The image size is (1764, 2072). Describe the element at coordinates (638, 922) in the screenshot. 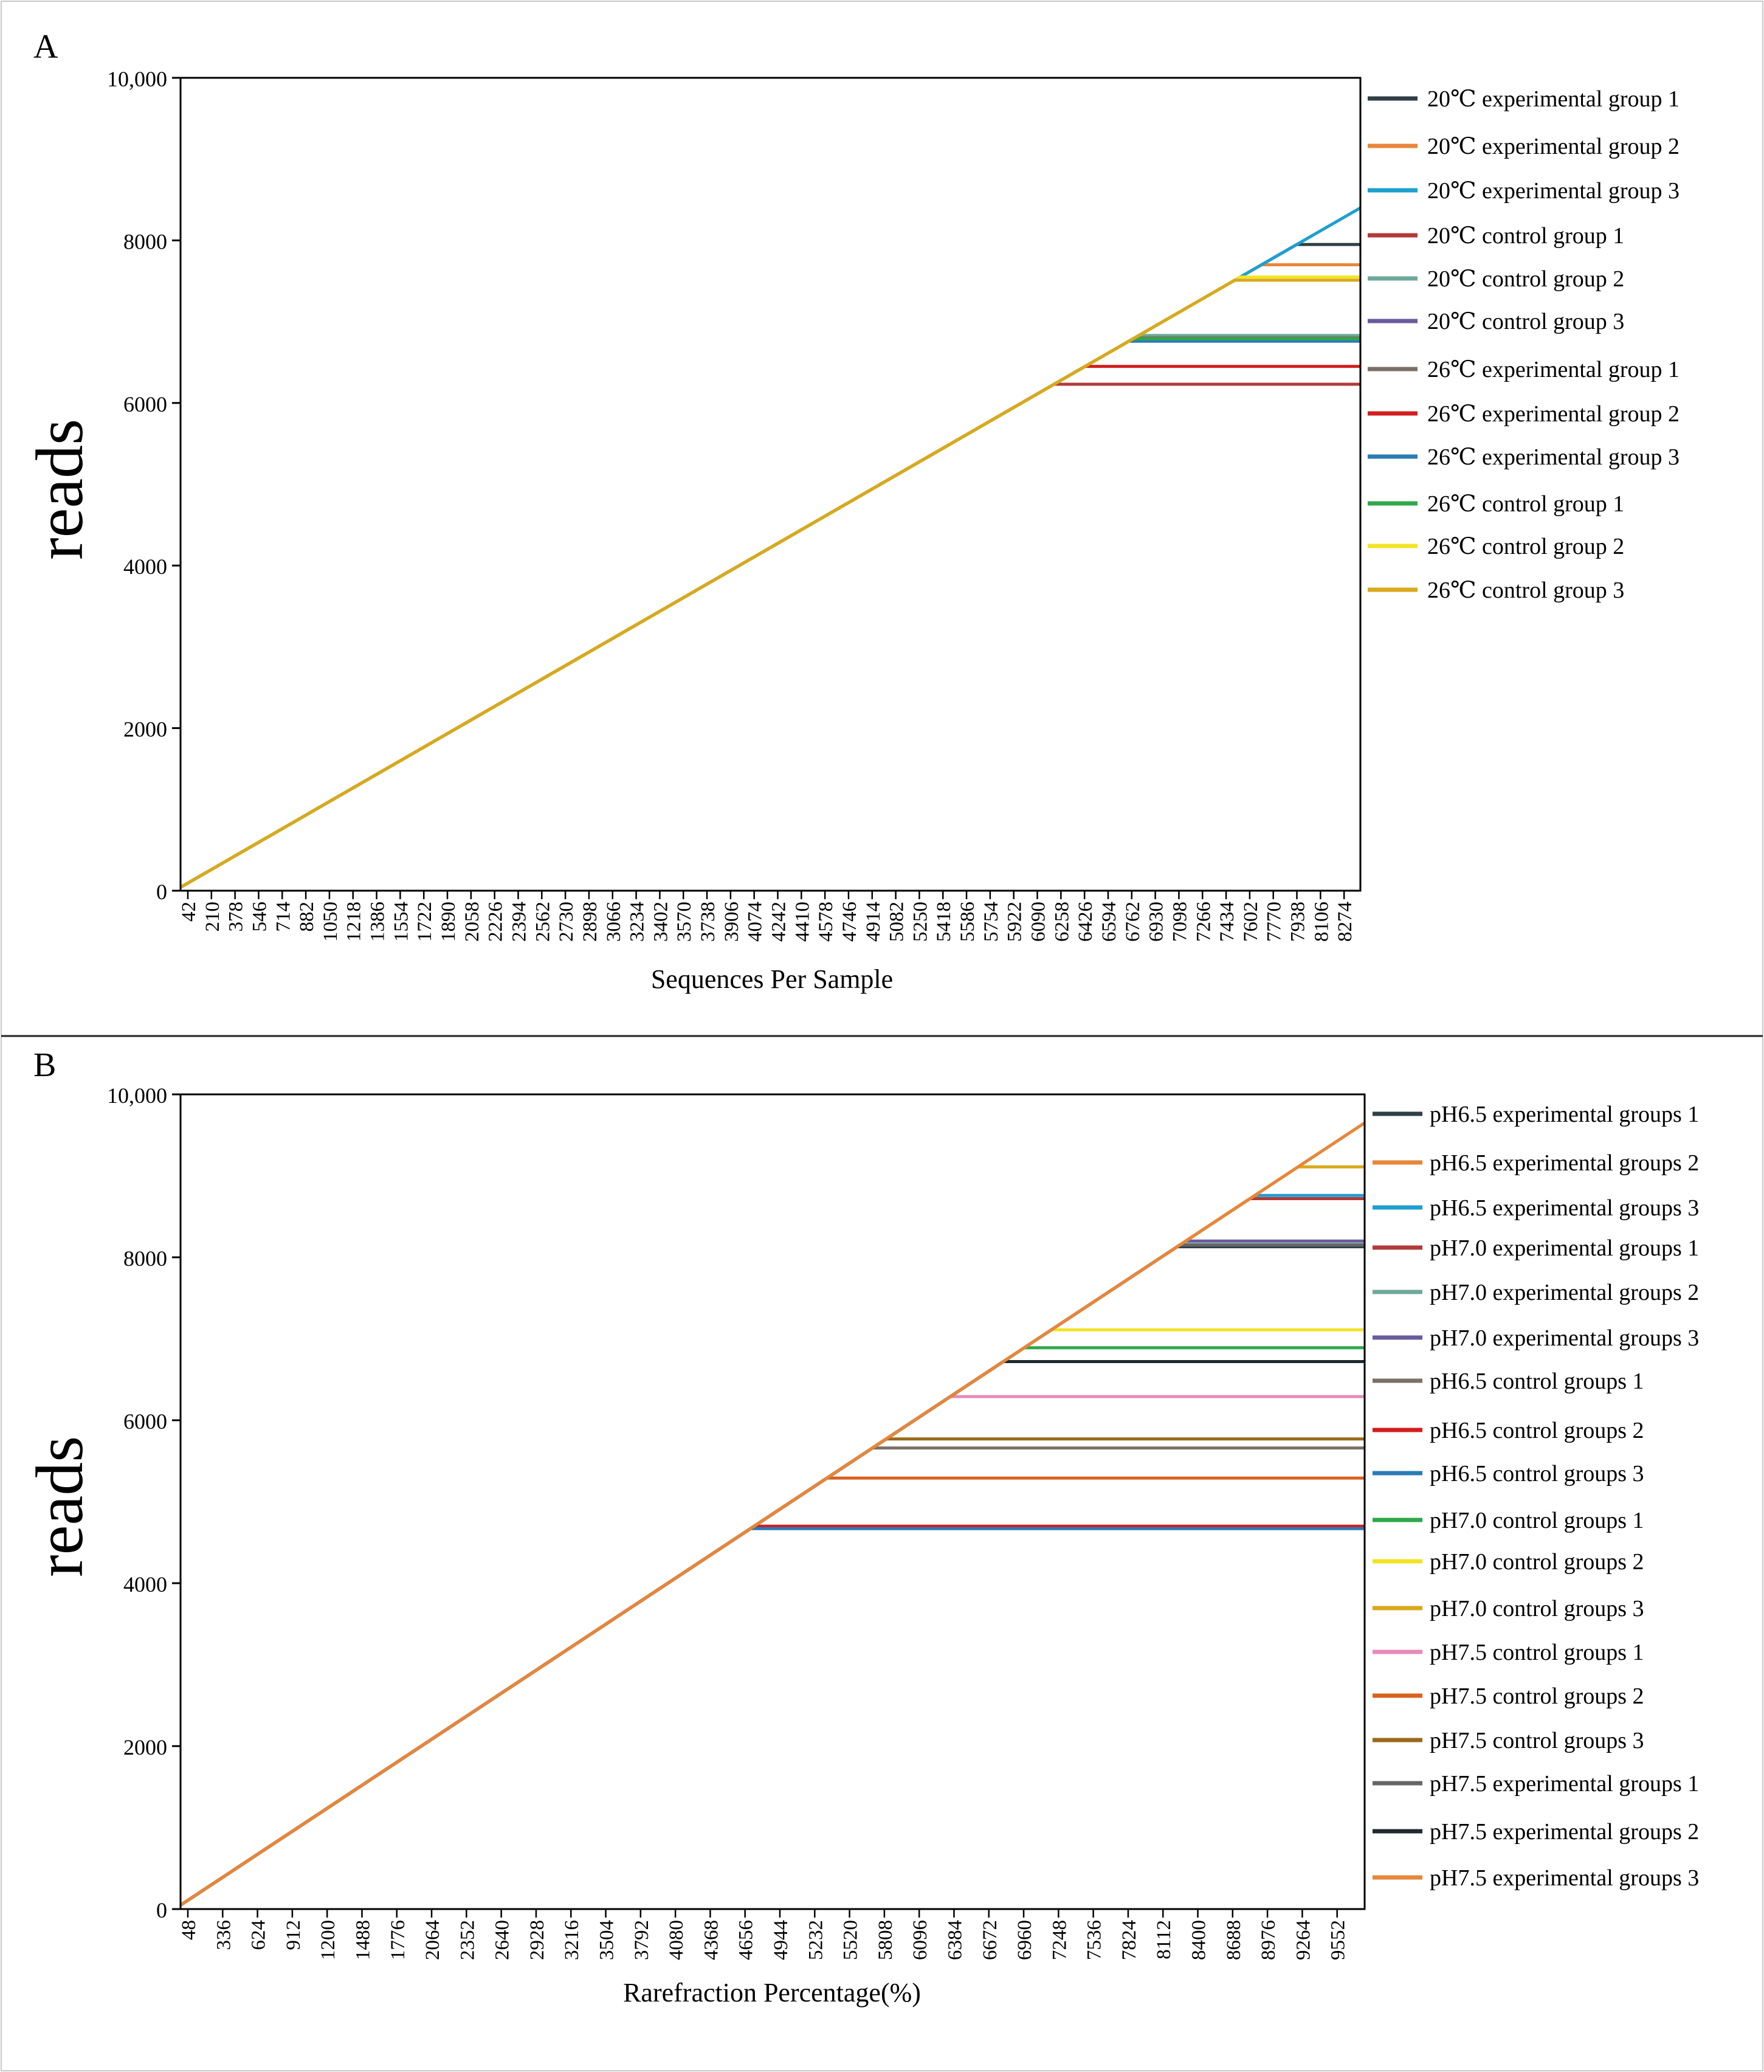

I see `panel-a-x-tick-label: 3234` at that location.